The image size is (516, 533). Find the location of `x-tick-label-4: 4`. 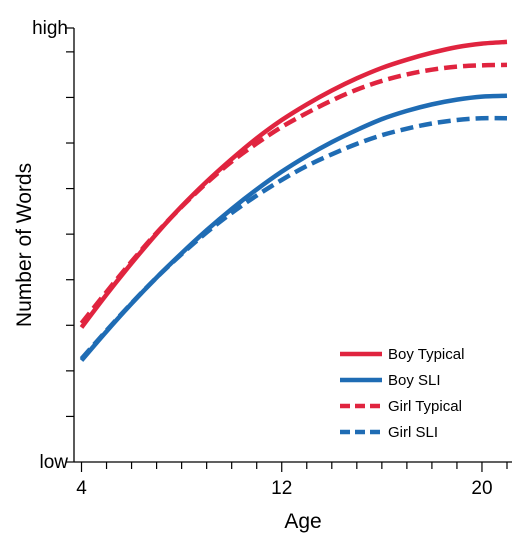

x-tick-label-4: 4 is located at coordinates (81, 488).